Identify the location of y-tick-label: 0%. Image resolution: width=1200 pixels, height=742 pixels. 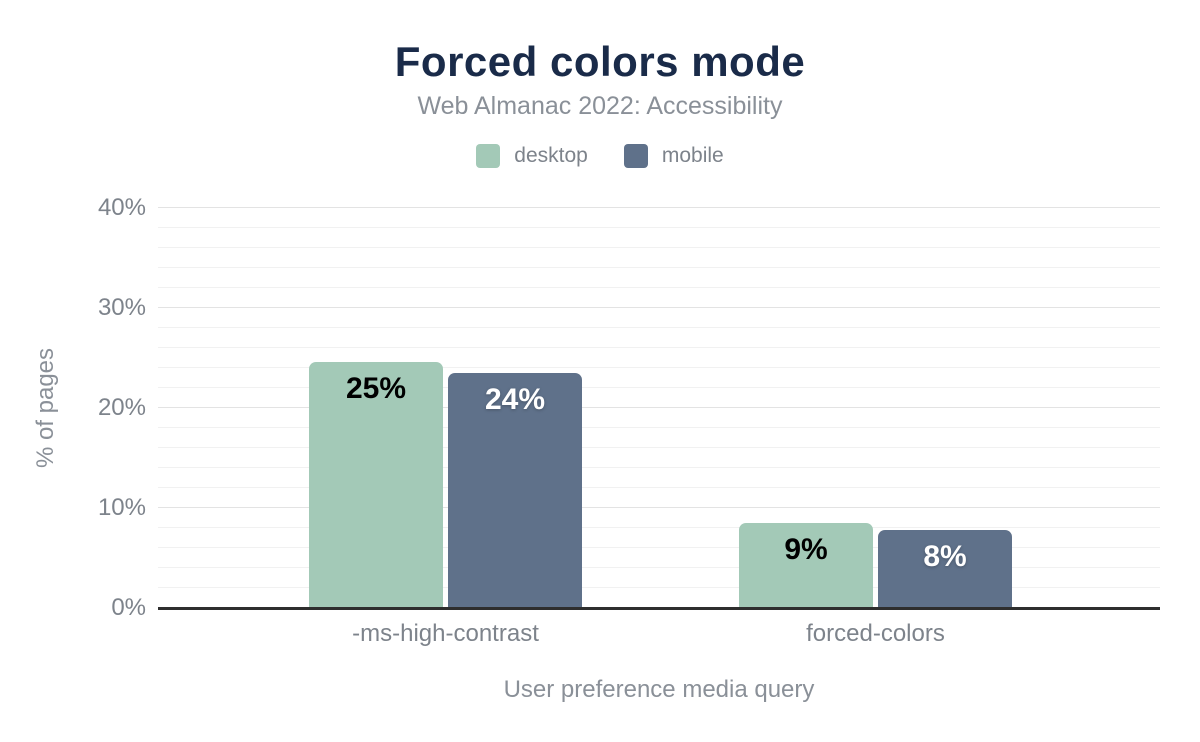
(128, 607).